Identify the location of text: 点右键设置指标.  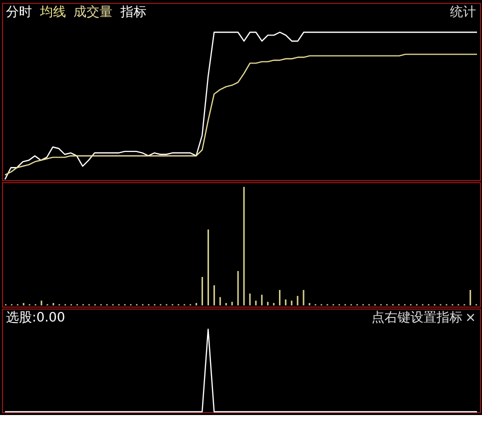
(416, 318).